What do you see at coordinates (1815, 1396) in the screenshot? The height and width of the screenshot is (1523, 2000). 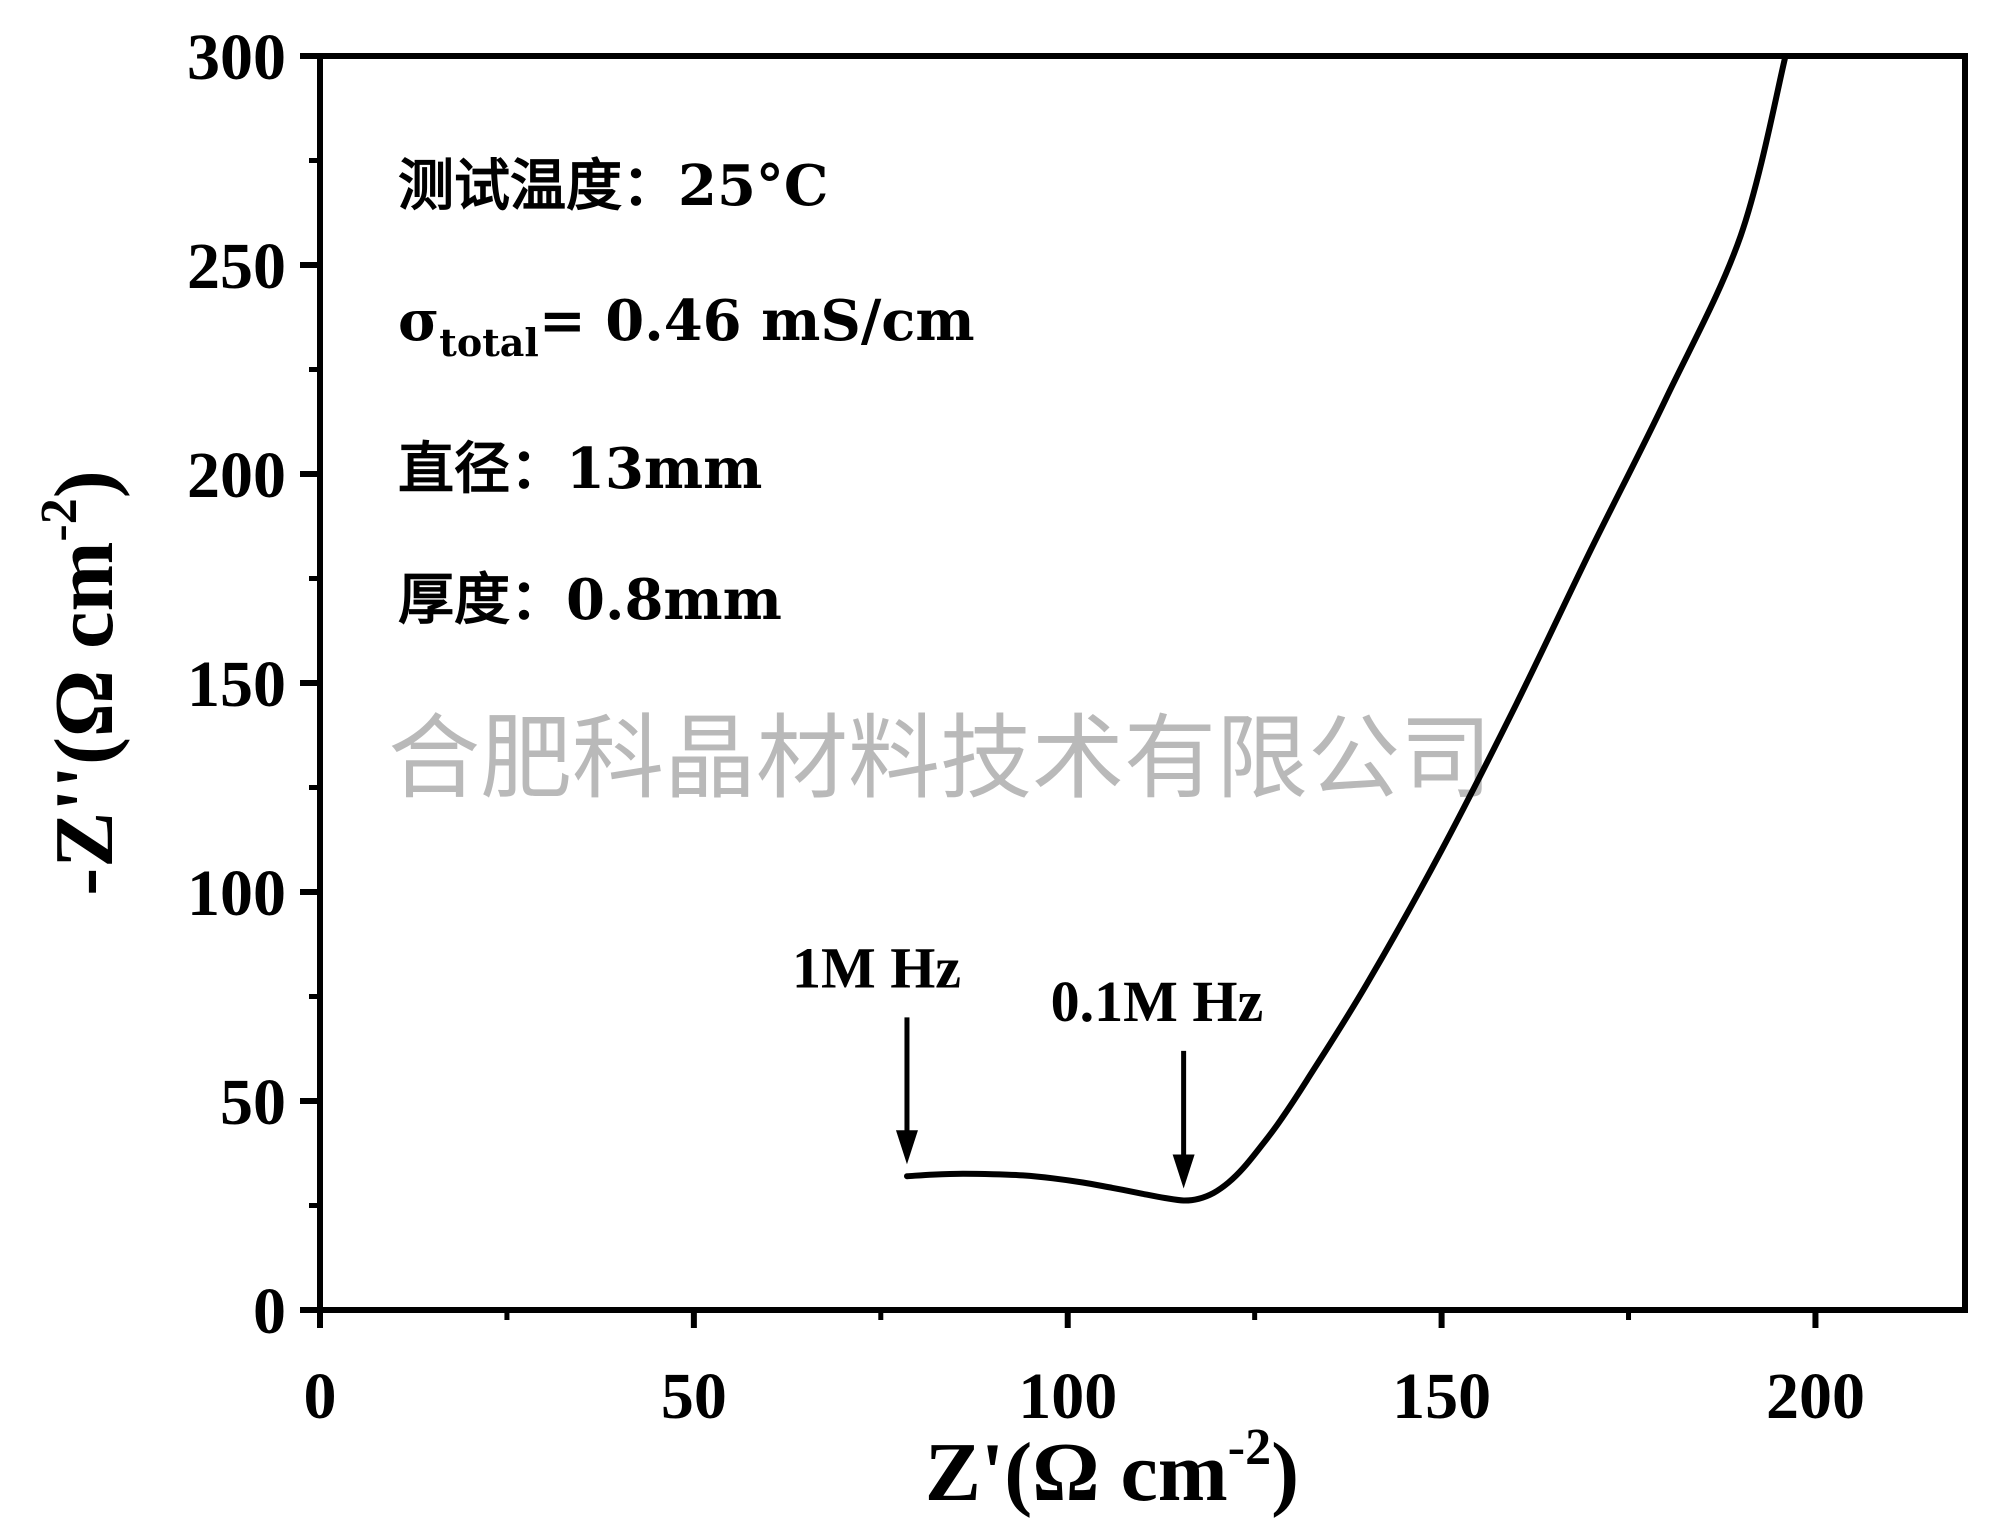 I see `x-tick-label: 200` at bounding box center [1815, 1396].